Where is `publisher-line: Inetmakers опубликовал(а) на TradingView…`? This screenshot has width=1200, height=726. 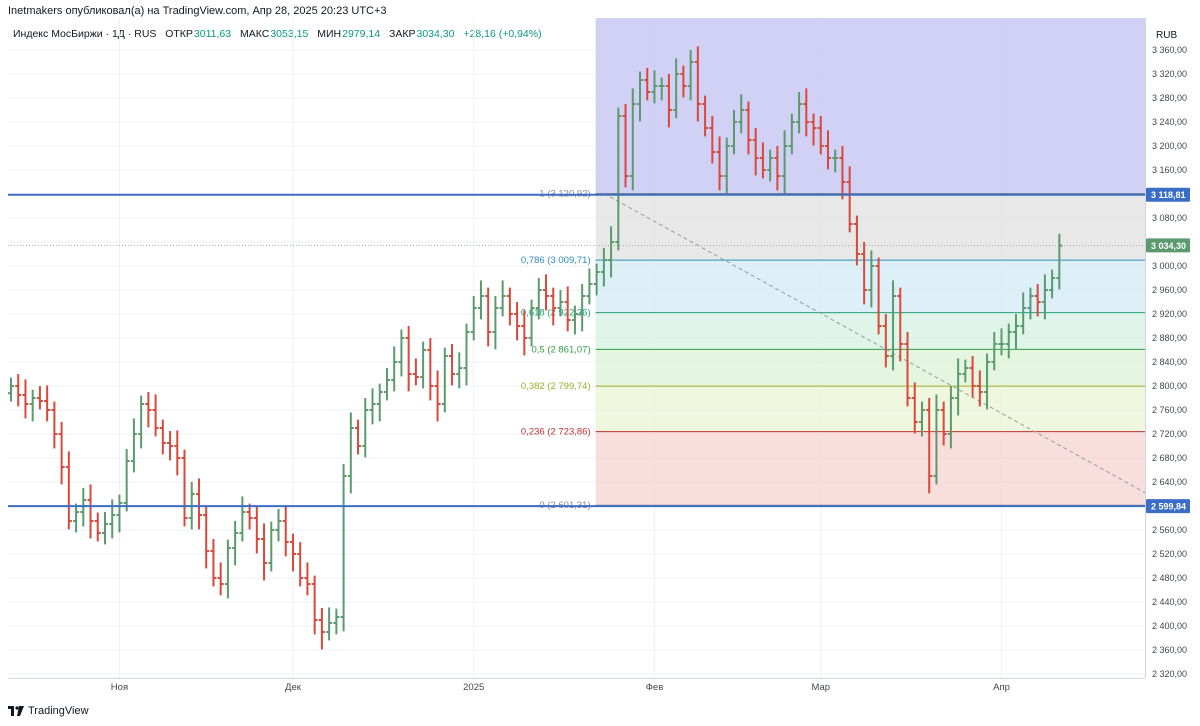
publisher-line: Inetmakers опубликовал(а) на TradingView… is located at coordinates (197, 11).